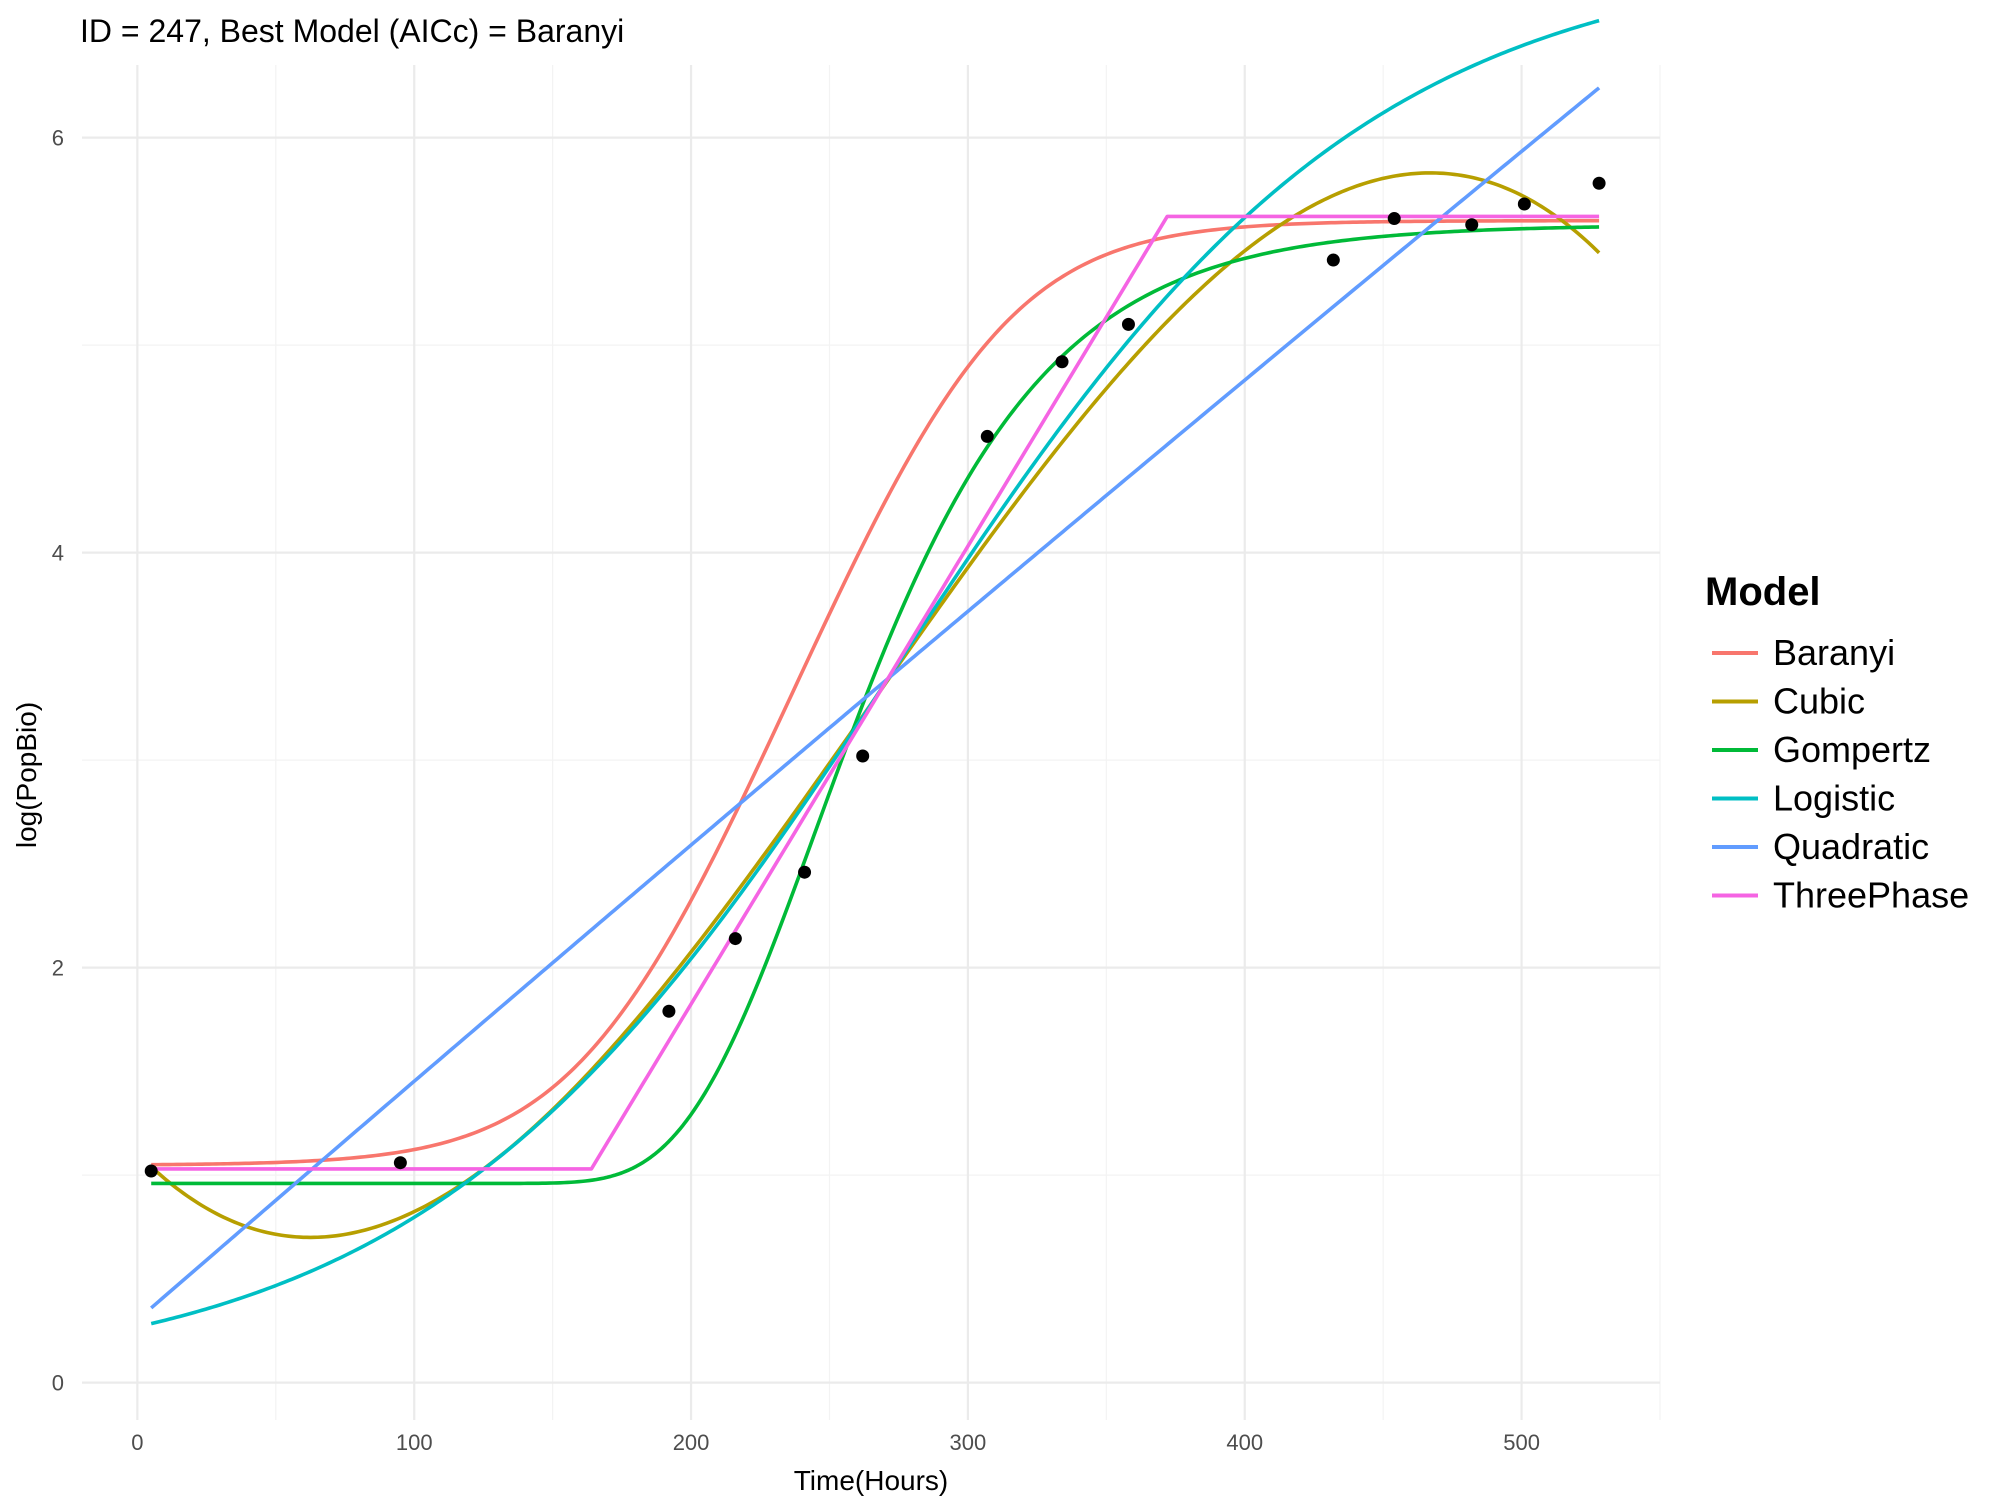 This screenshot has height=1500, width=2000. What do you see at coordinates (968, 1442) in the screenshot?
I see `x-tick-label: 300` at bounding box center [968, 1442].